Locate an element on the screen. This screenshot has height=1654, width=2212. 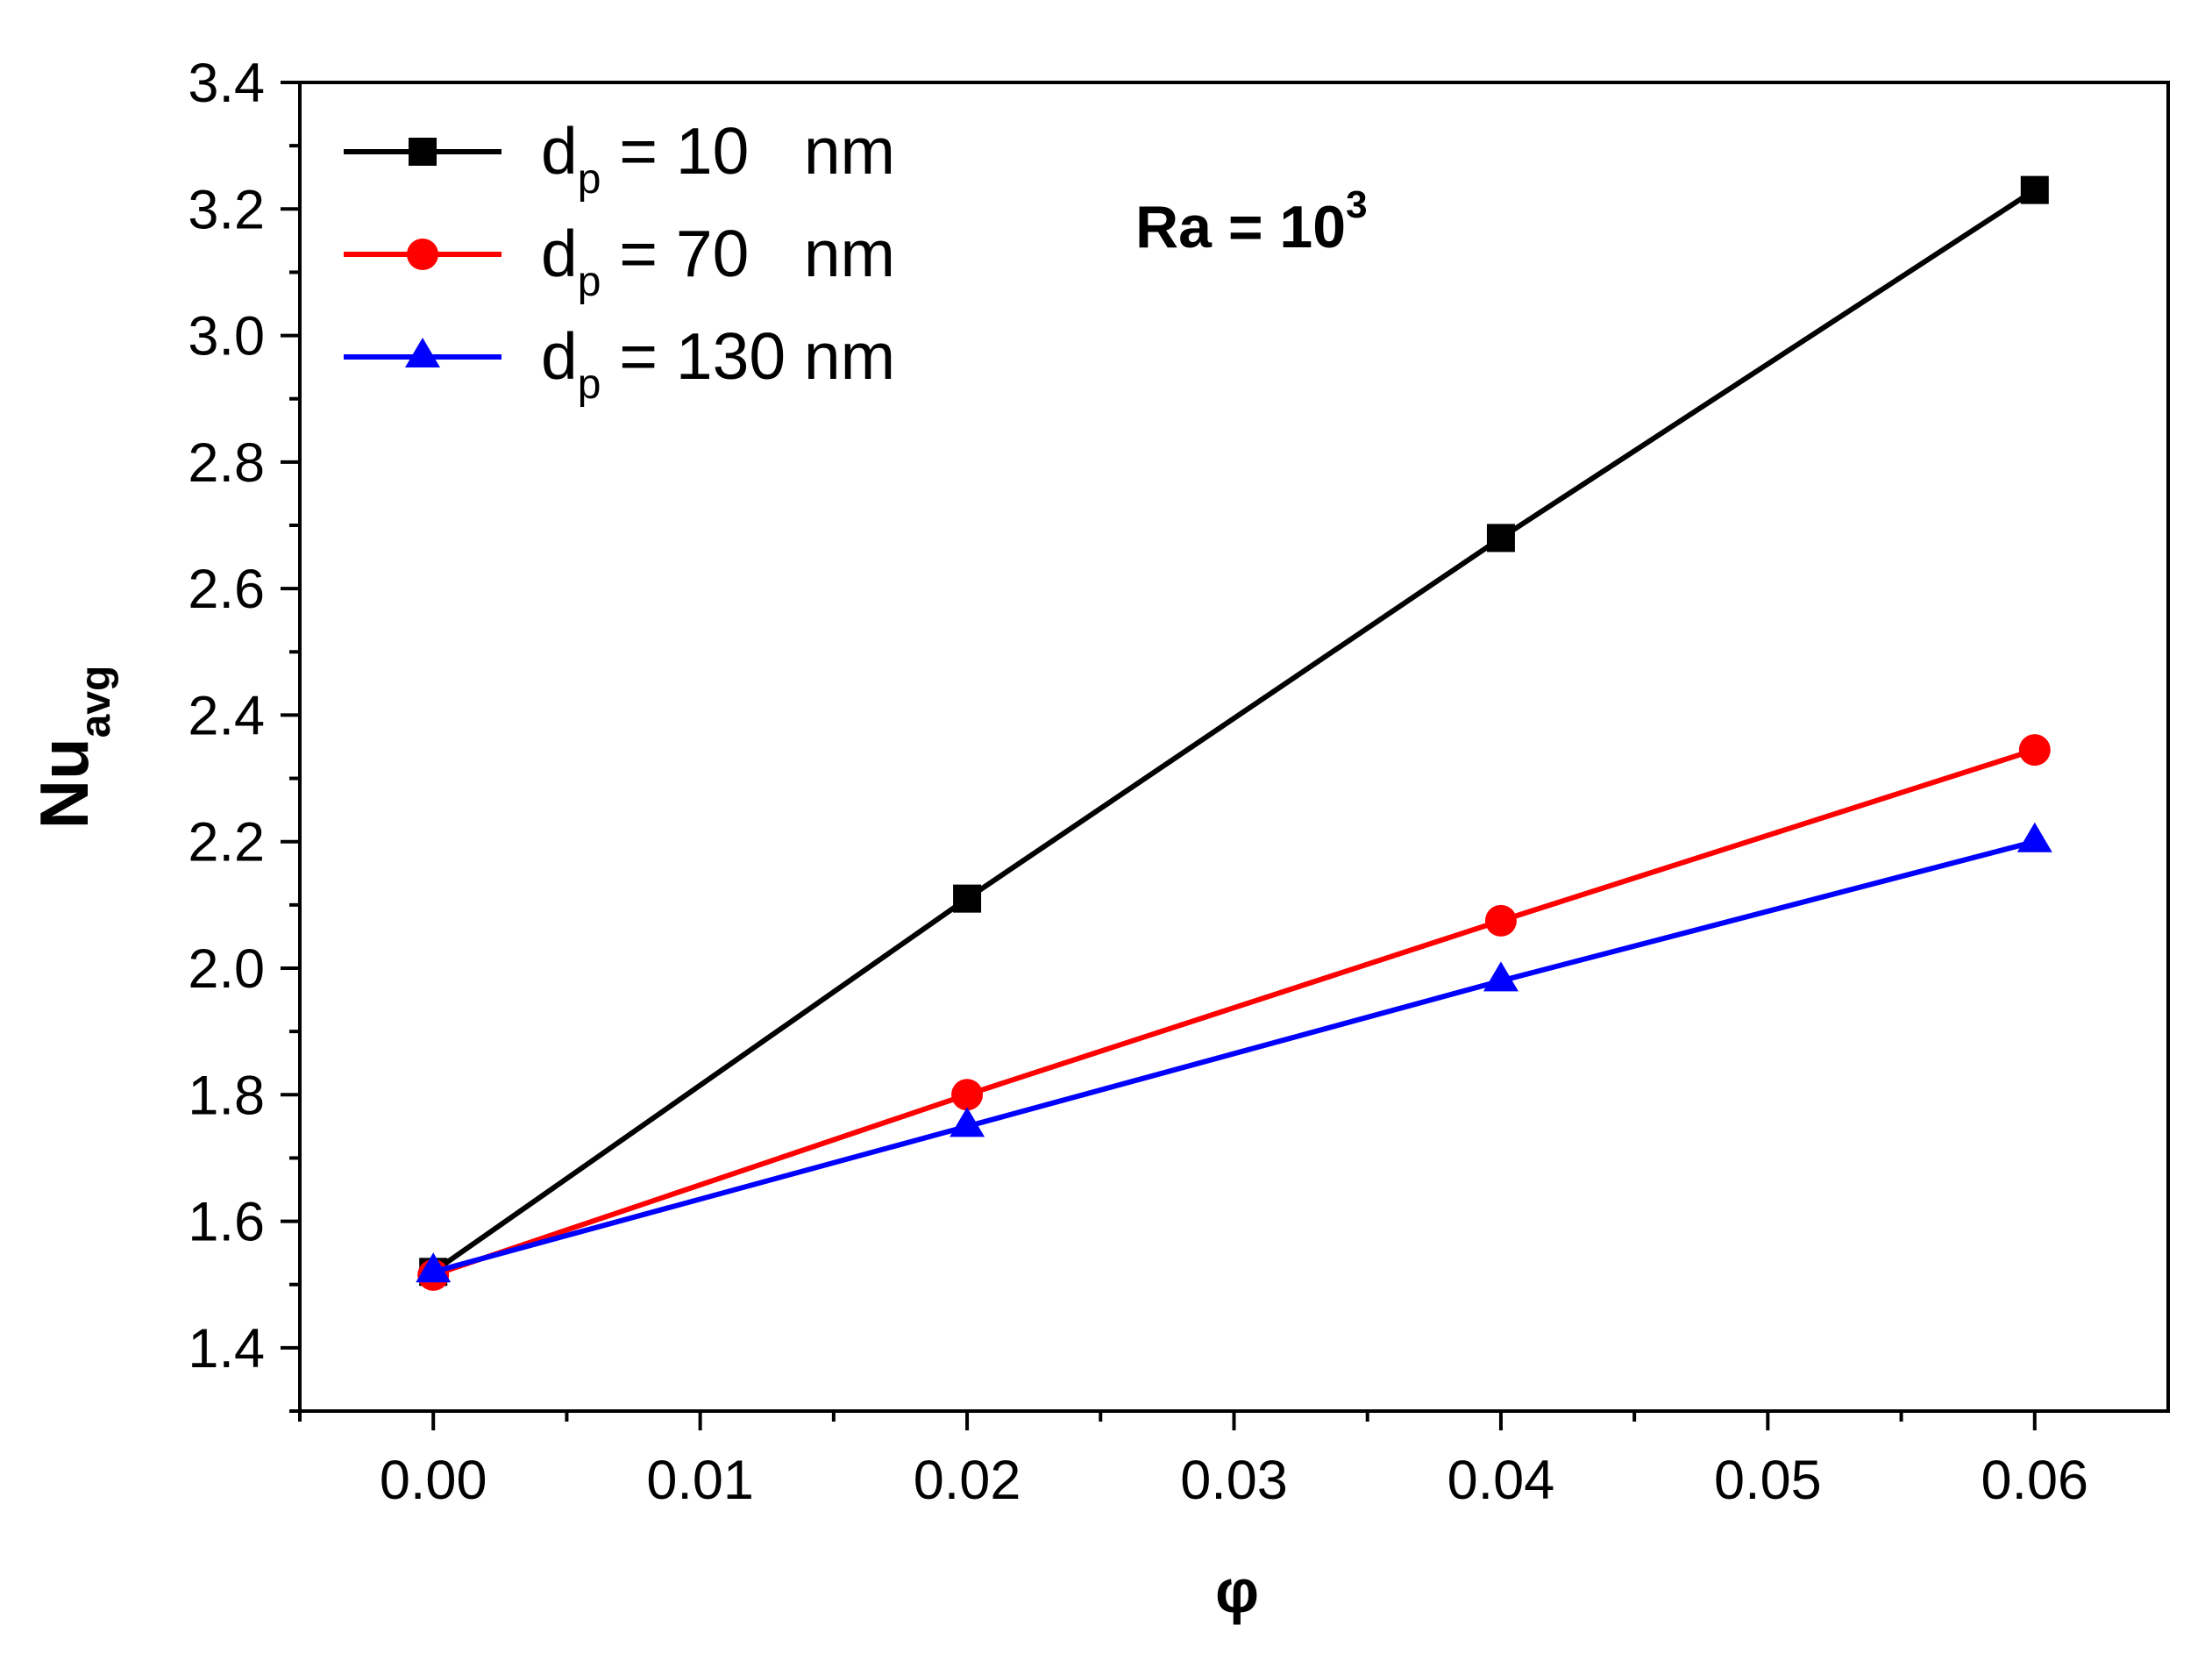
y-tick-label: 2.0 is located at coordinates (226, 969).